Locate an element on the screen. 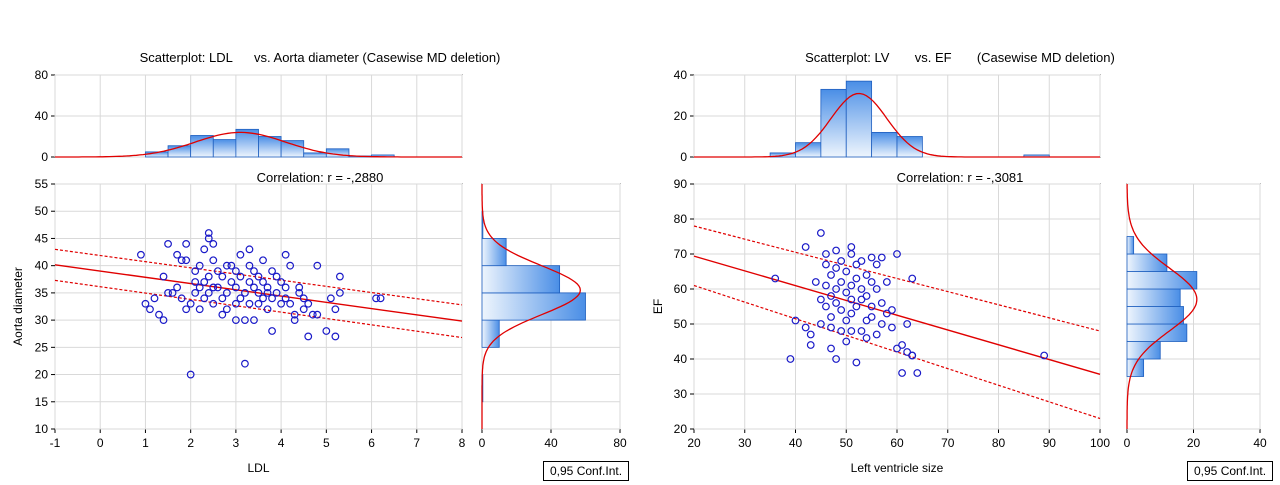  x-tick-label: 70 is located at coordinates (948, 443).